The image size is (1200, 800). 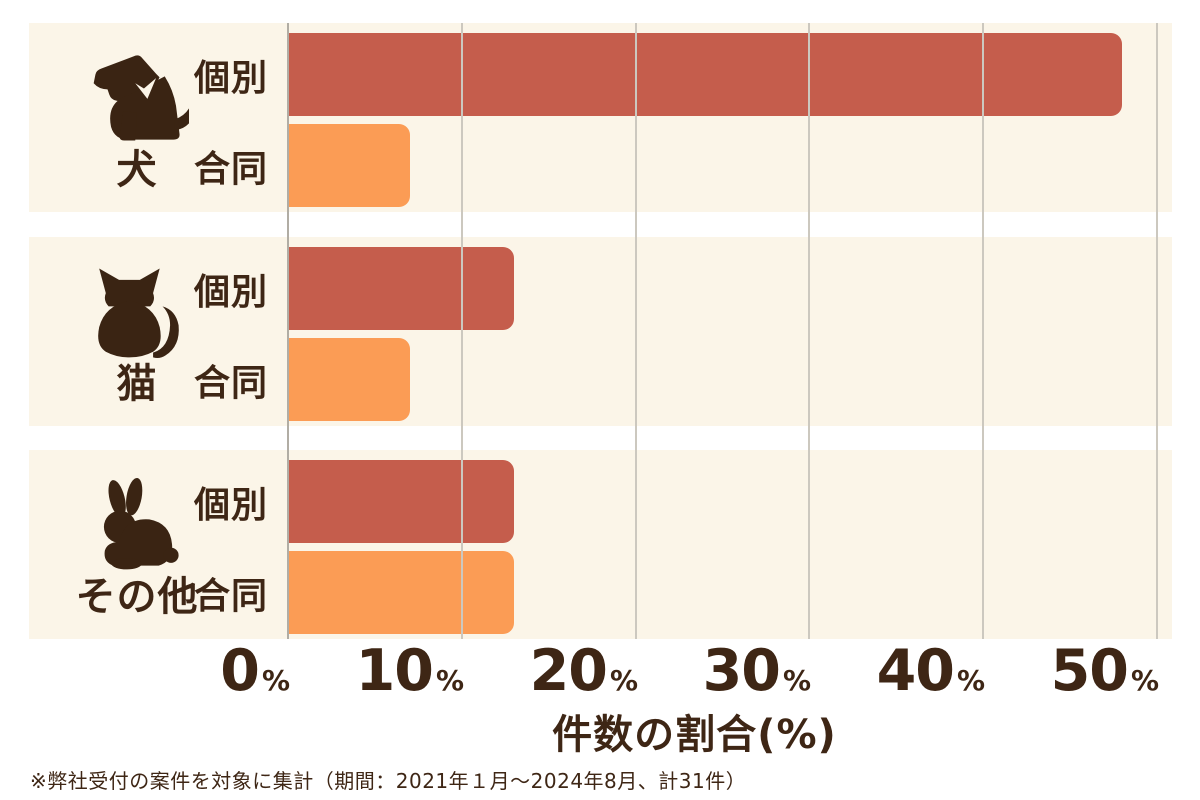 I want to click on x-tick-0-number: 0, so click(x=240, y=671).